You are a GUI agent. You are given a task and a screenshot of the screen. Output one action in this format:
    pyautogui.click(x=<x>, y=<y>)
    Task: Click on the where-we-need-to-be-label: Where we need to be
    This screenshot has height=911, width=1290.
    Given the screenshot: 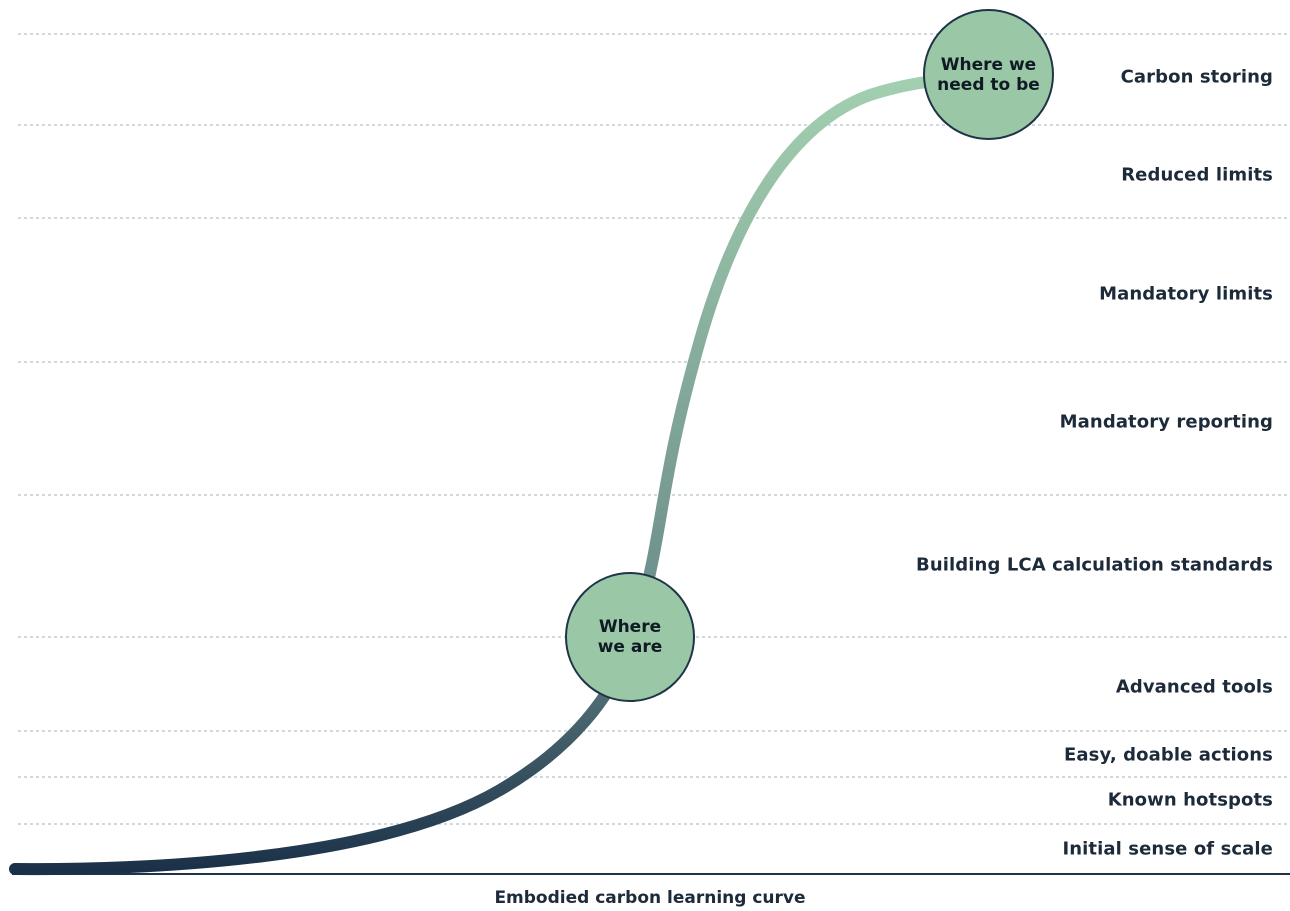 What is the action you would take?
    pyautogui.click(x=988, y=74)
    